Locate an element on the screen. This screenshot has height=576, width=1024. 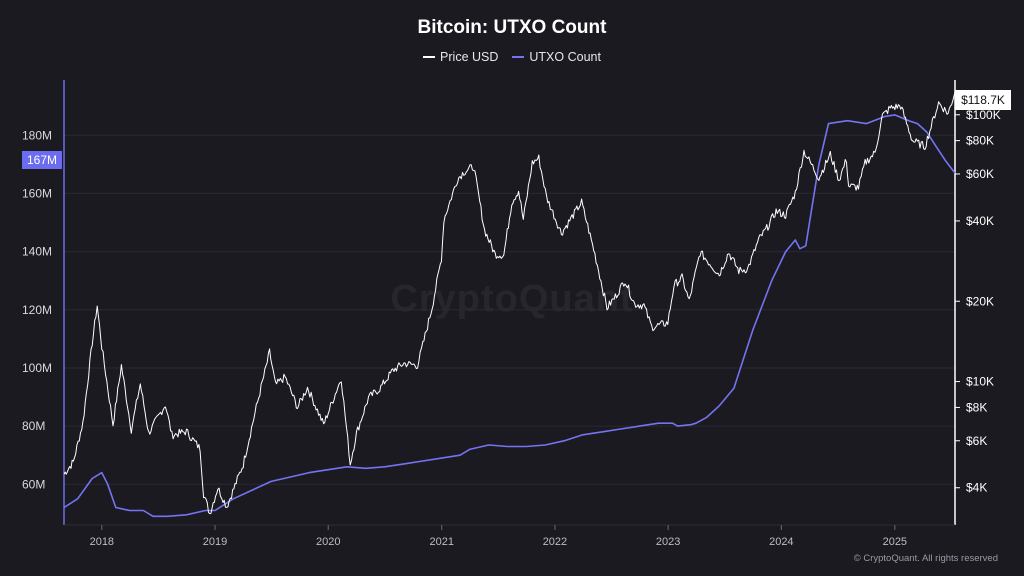
y-right-tick-label: $60K is located at coordinates (980, 174).